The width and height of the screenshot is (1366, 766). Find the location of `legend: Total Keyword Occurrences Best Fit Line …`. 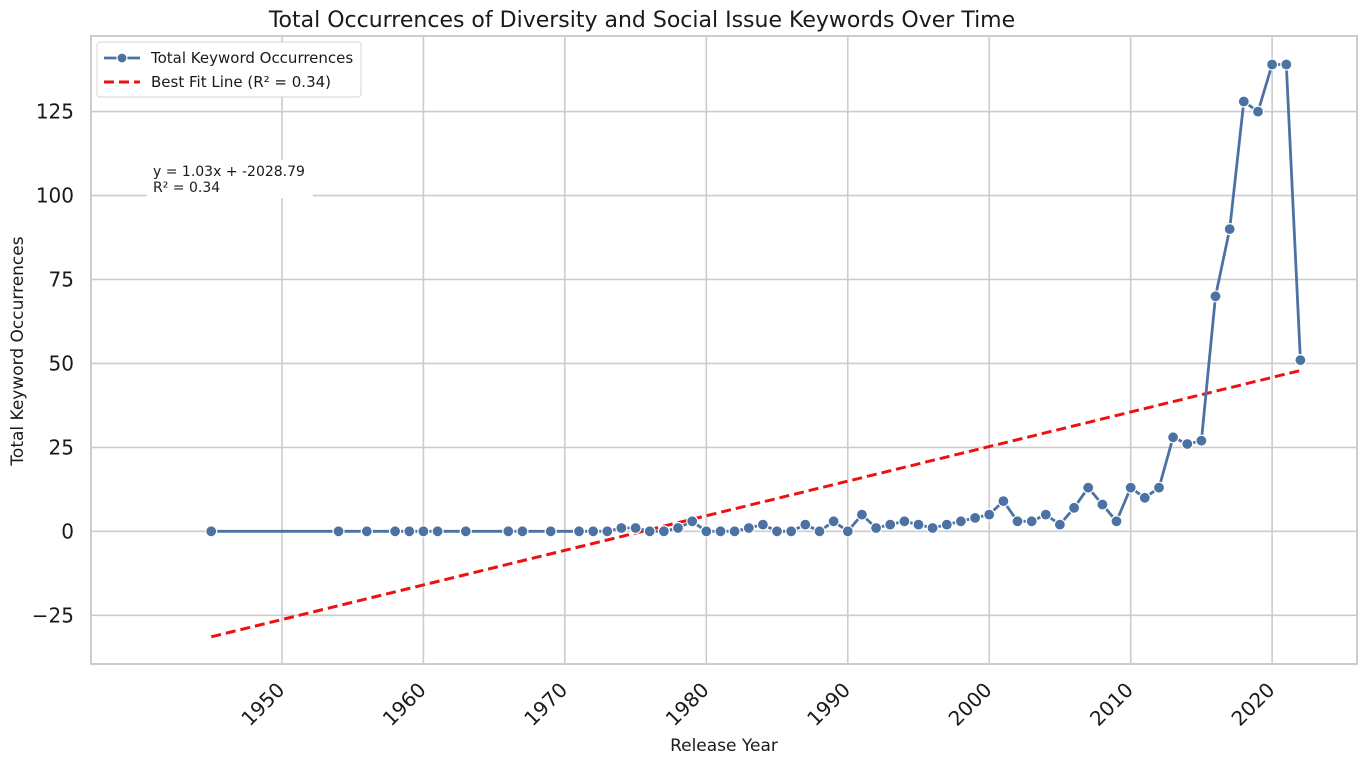

legend: Total Keyword Occurrences Best Fit Line … is located at coordinates (229, 69).